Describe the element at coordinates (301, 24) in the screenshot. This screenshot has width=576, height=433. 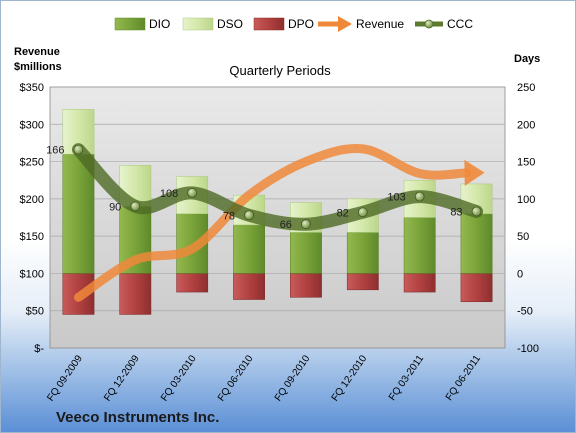
I see `legend-label-dpo: DPO` at that location.